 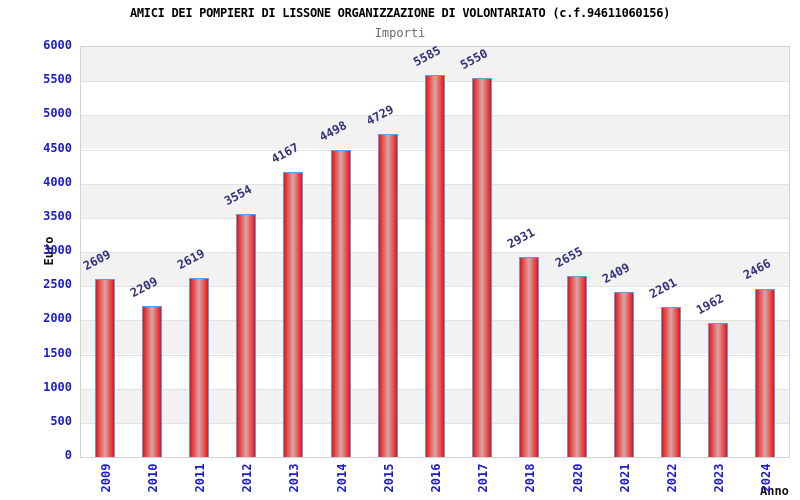 I want to click on x-axis-title: Anno, so click(x=774, y=491).